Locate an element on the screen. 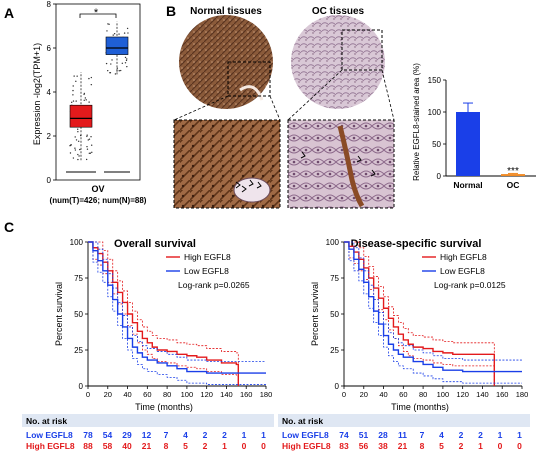 The image size is (550, 454). risk-value: 8 is located at coordinates (422, 446).